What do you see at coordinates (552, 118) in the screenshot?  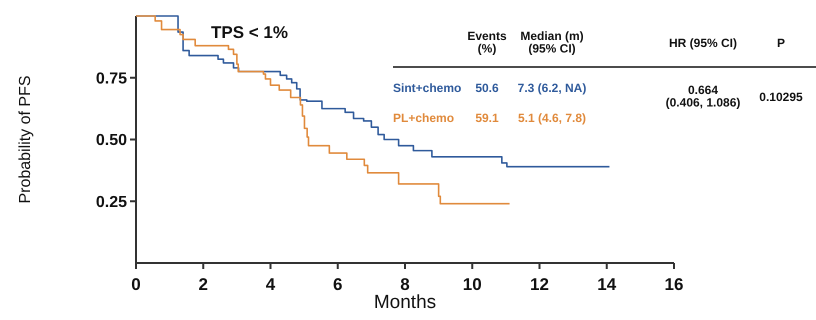 I see `annotation: 5.1 (4.6, 7.8)` at bounding box center [552, 118].